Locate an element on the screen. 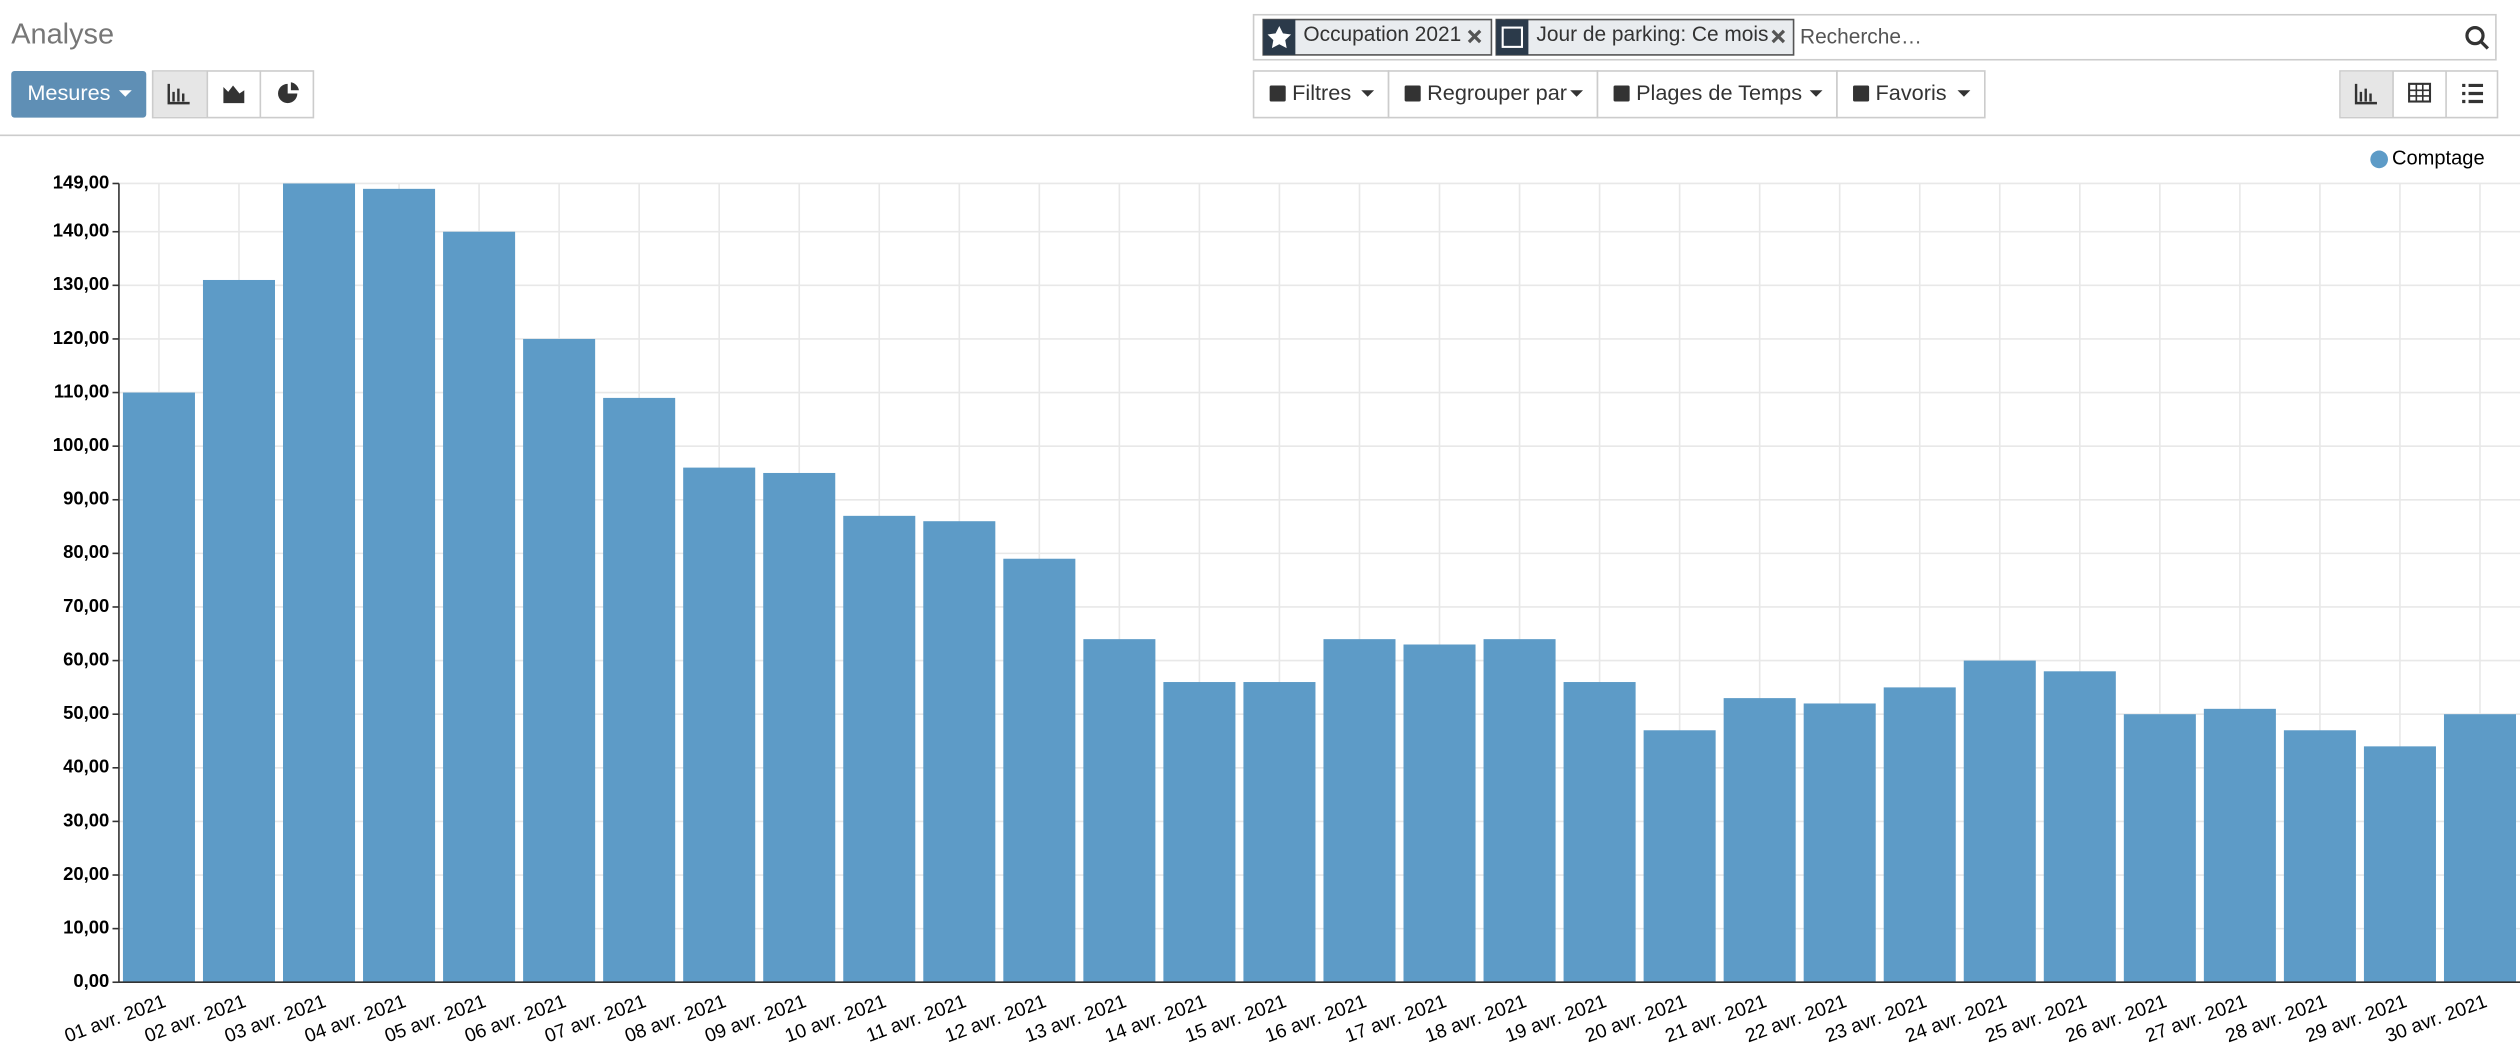 The width and height of the screenshot is (2520, 1055). measures-label: Mesures is located at coordinates (68, 92).